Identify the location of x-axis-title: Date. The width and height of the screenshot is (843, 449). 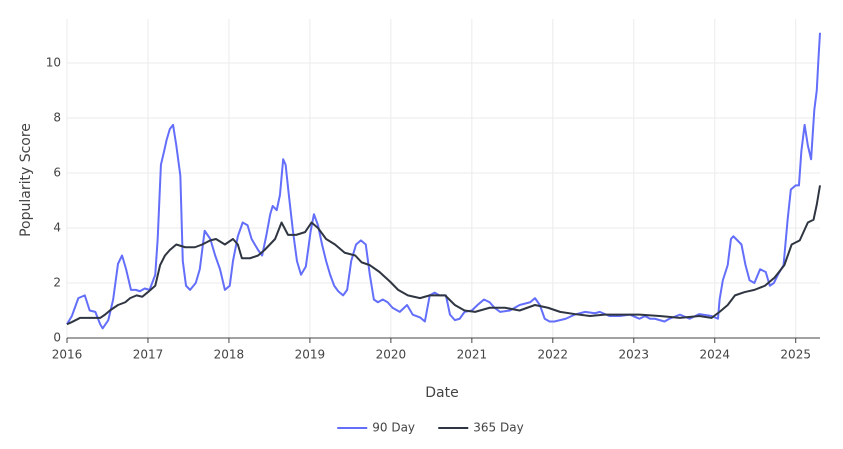
(441, 393).